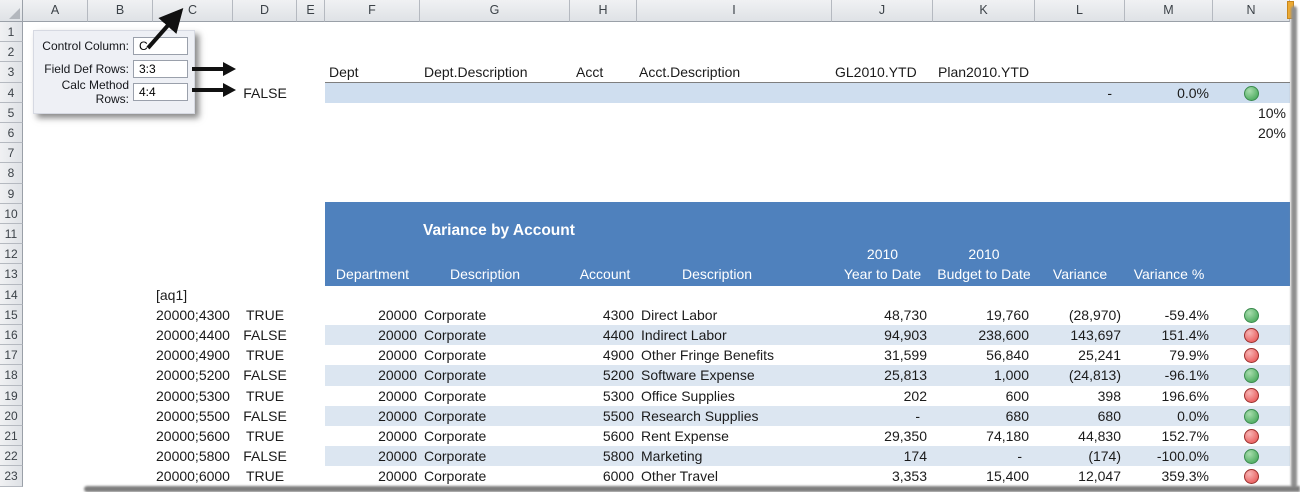 The image size is (1300, 492). I want to click on dept-cell-F23: 20000, so click(397, 476).